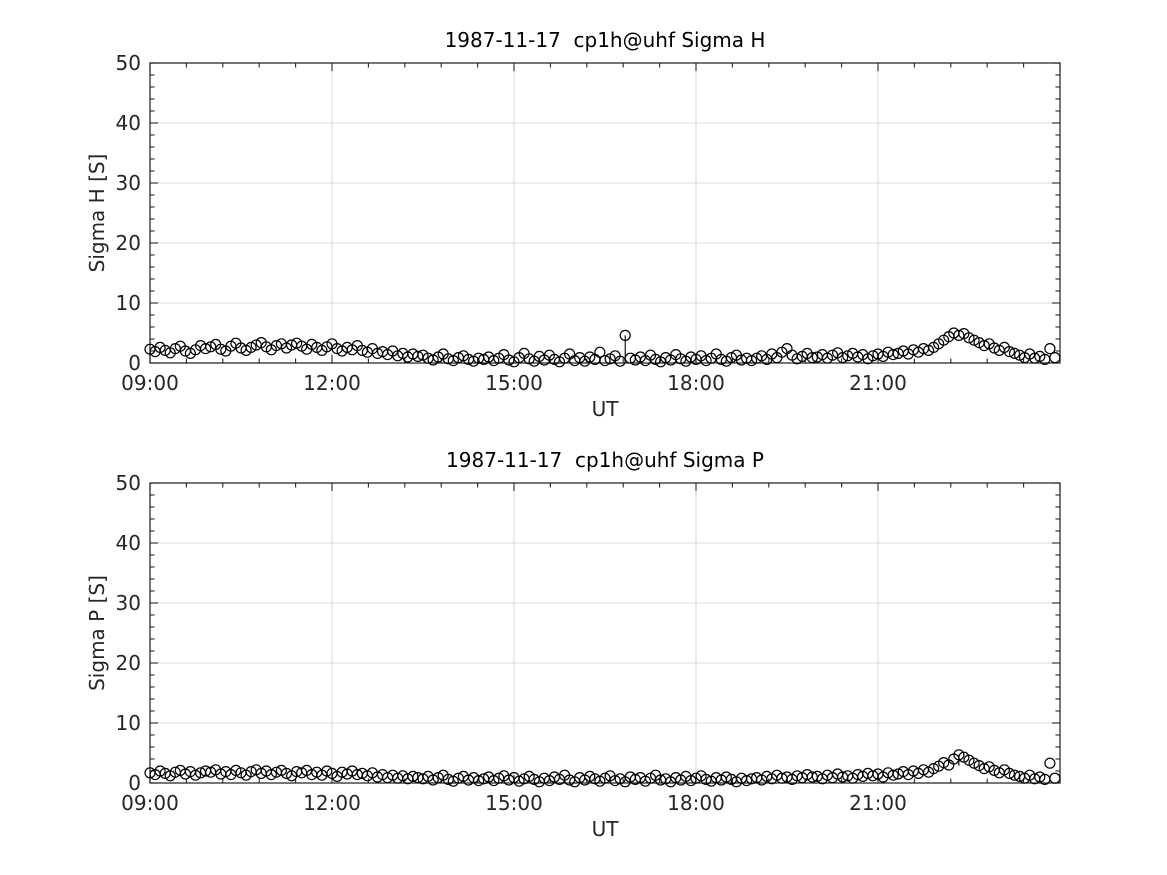  What do you see at coordinates (605, 829) in the screenshot?
I see `chart2-x-axis-label: UT` at bounding box center [605, 829].